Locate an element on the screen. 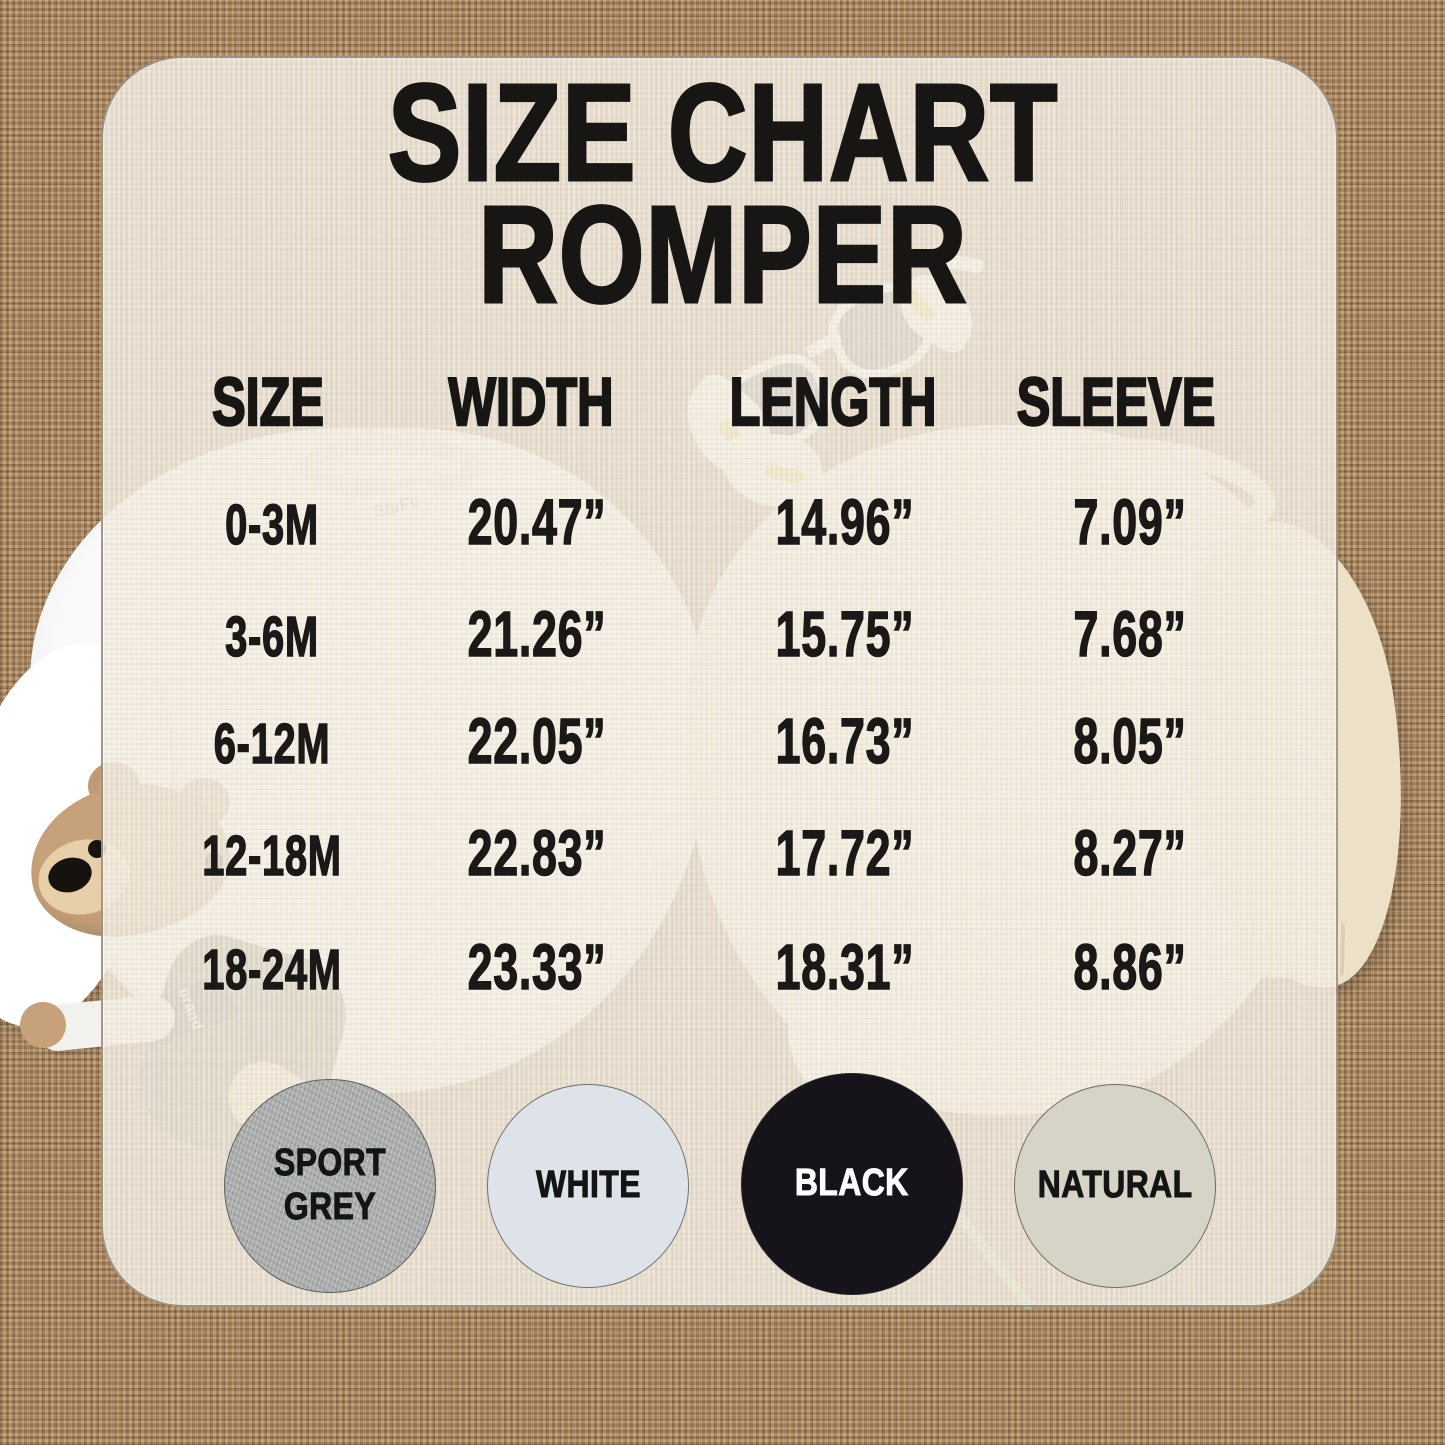 Image resolution: width=1445 pixels, height=1445 pixels. size-cell: 3-6M is located at coordinates (272, 637).